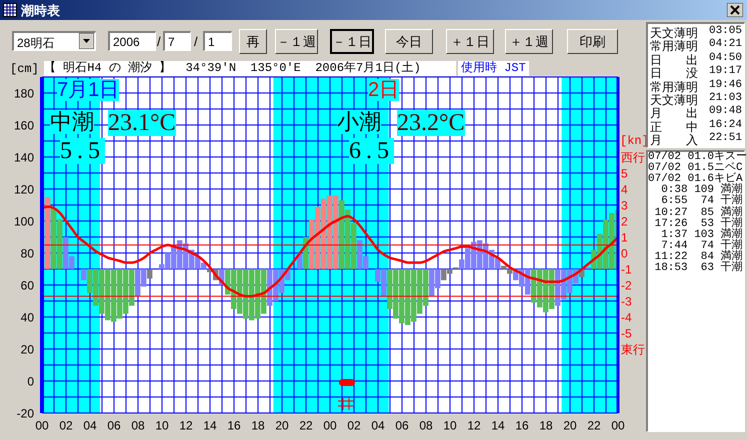 The image size is (747, 440). What do you see at coordinates (493, 68) in the screenshot?
I see `text: 使用時 JST` at bounding box center [493, 68].